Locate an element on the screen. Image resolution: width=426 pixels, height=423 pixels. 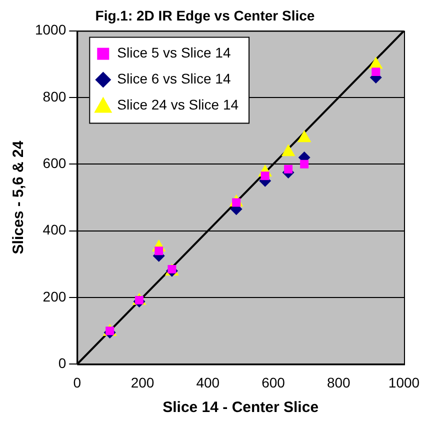
legend-label: Slice 6 vs Slice 14 is located at coordinates (174, 78).